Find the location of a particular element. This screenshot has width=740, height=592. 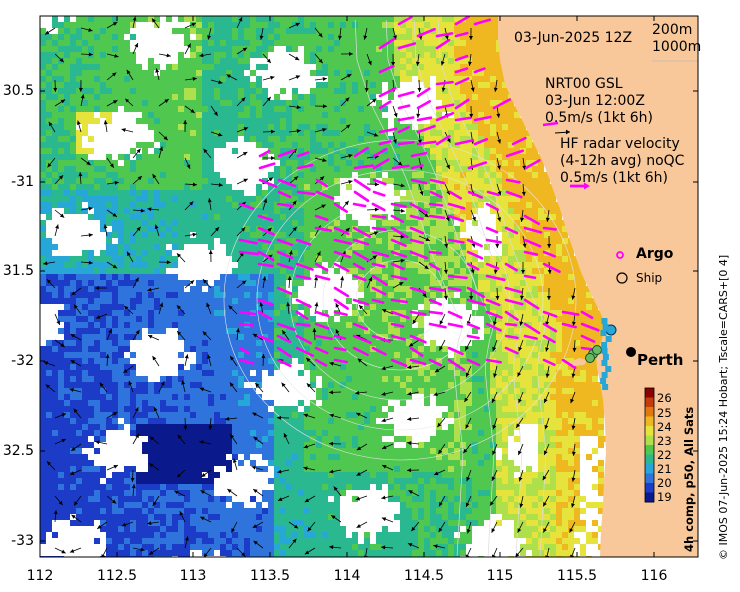

colorbar-tick-20: 20 is located at coordinates (664, 483).